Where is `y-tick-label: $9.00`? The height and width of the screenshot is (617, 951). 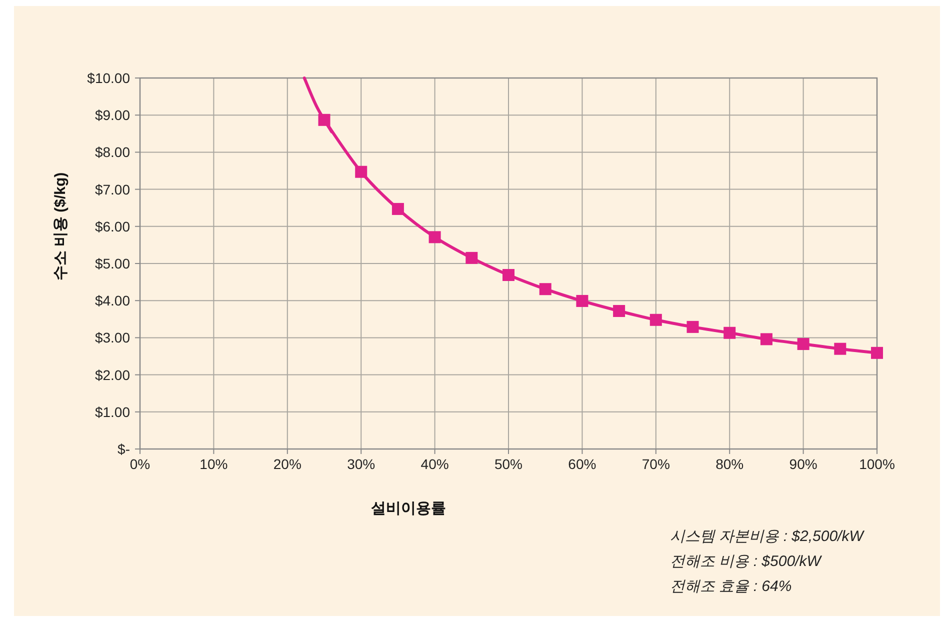 y-tick-label: $9.00 is located at coordinates (112, 115).